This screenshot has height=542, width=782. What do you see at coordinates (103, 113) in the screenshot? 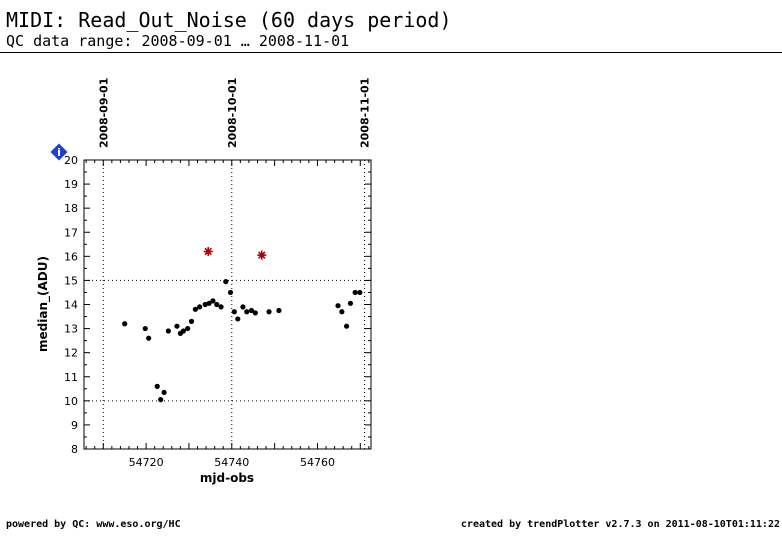
I see `date-marker-label: 2008-09-01` at bounding box center [103, 113].